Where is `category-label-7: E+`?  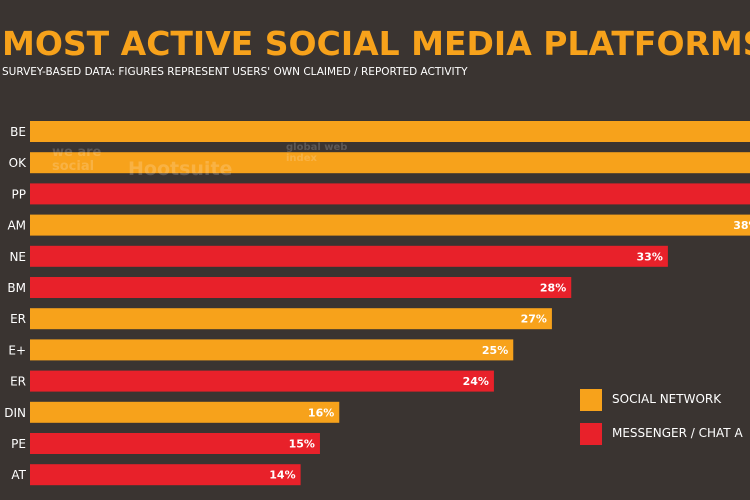 category-label-7: E+ is located at coordinates (17, 350).